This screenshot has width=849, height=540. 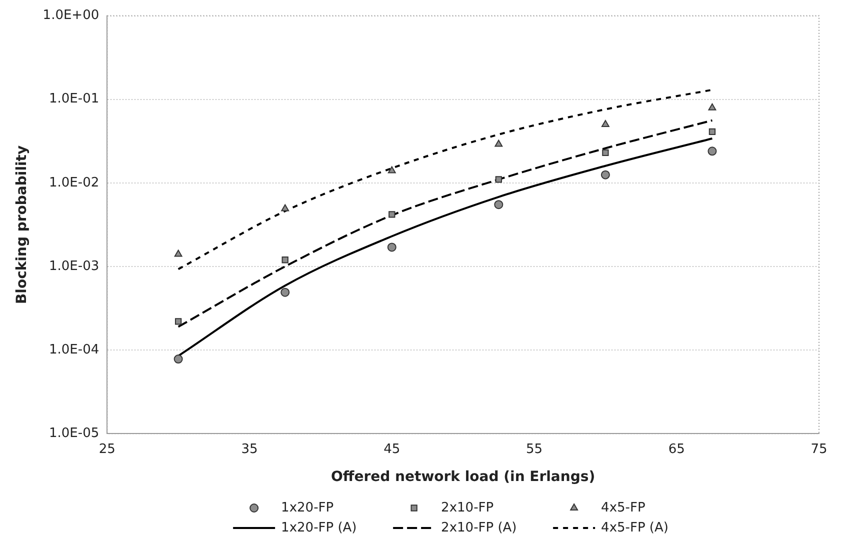 I want to click on y-tick-label: 1.0E-01, so click(x=74, y=99).